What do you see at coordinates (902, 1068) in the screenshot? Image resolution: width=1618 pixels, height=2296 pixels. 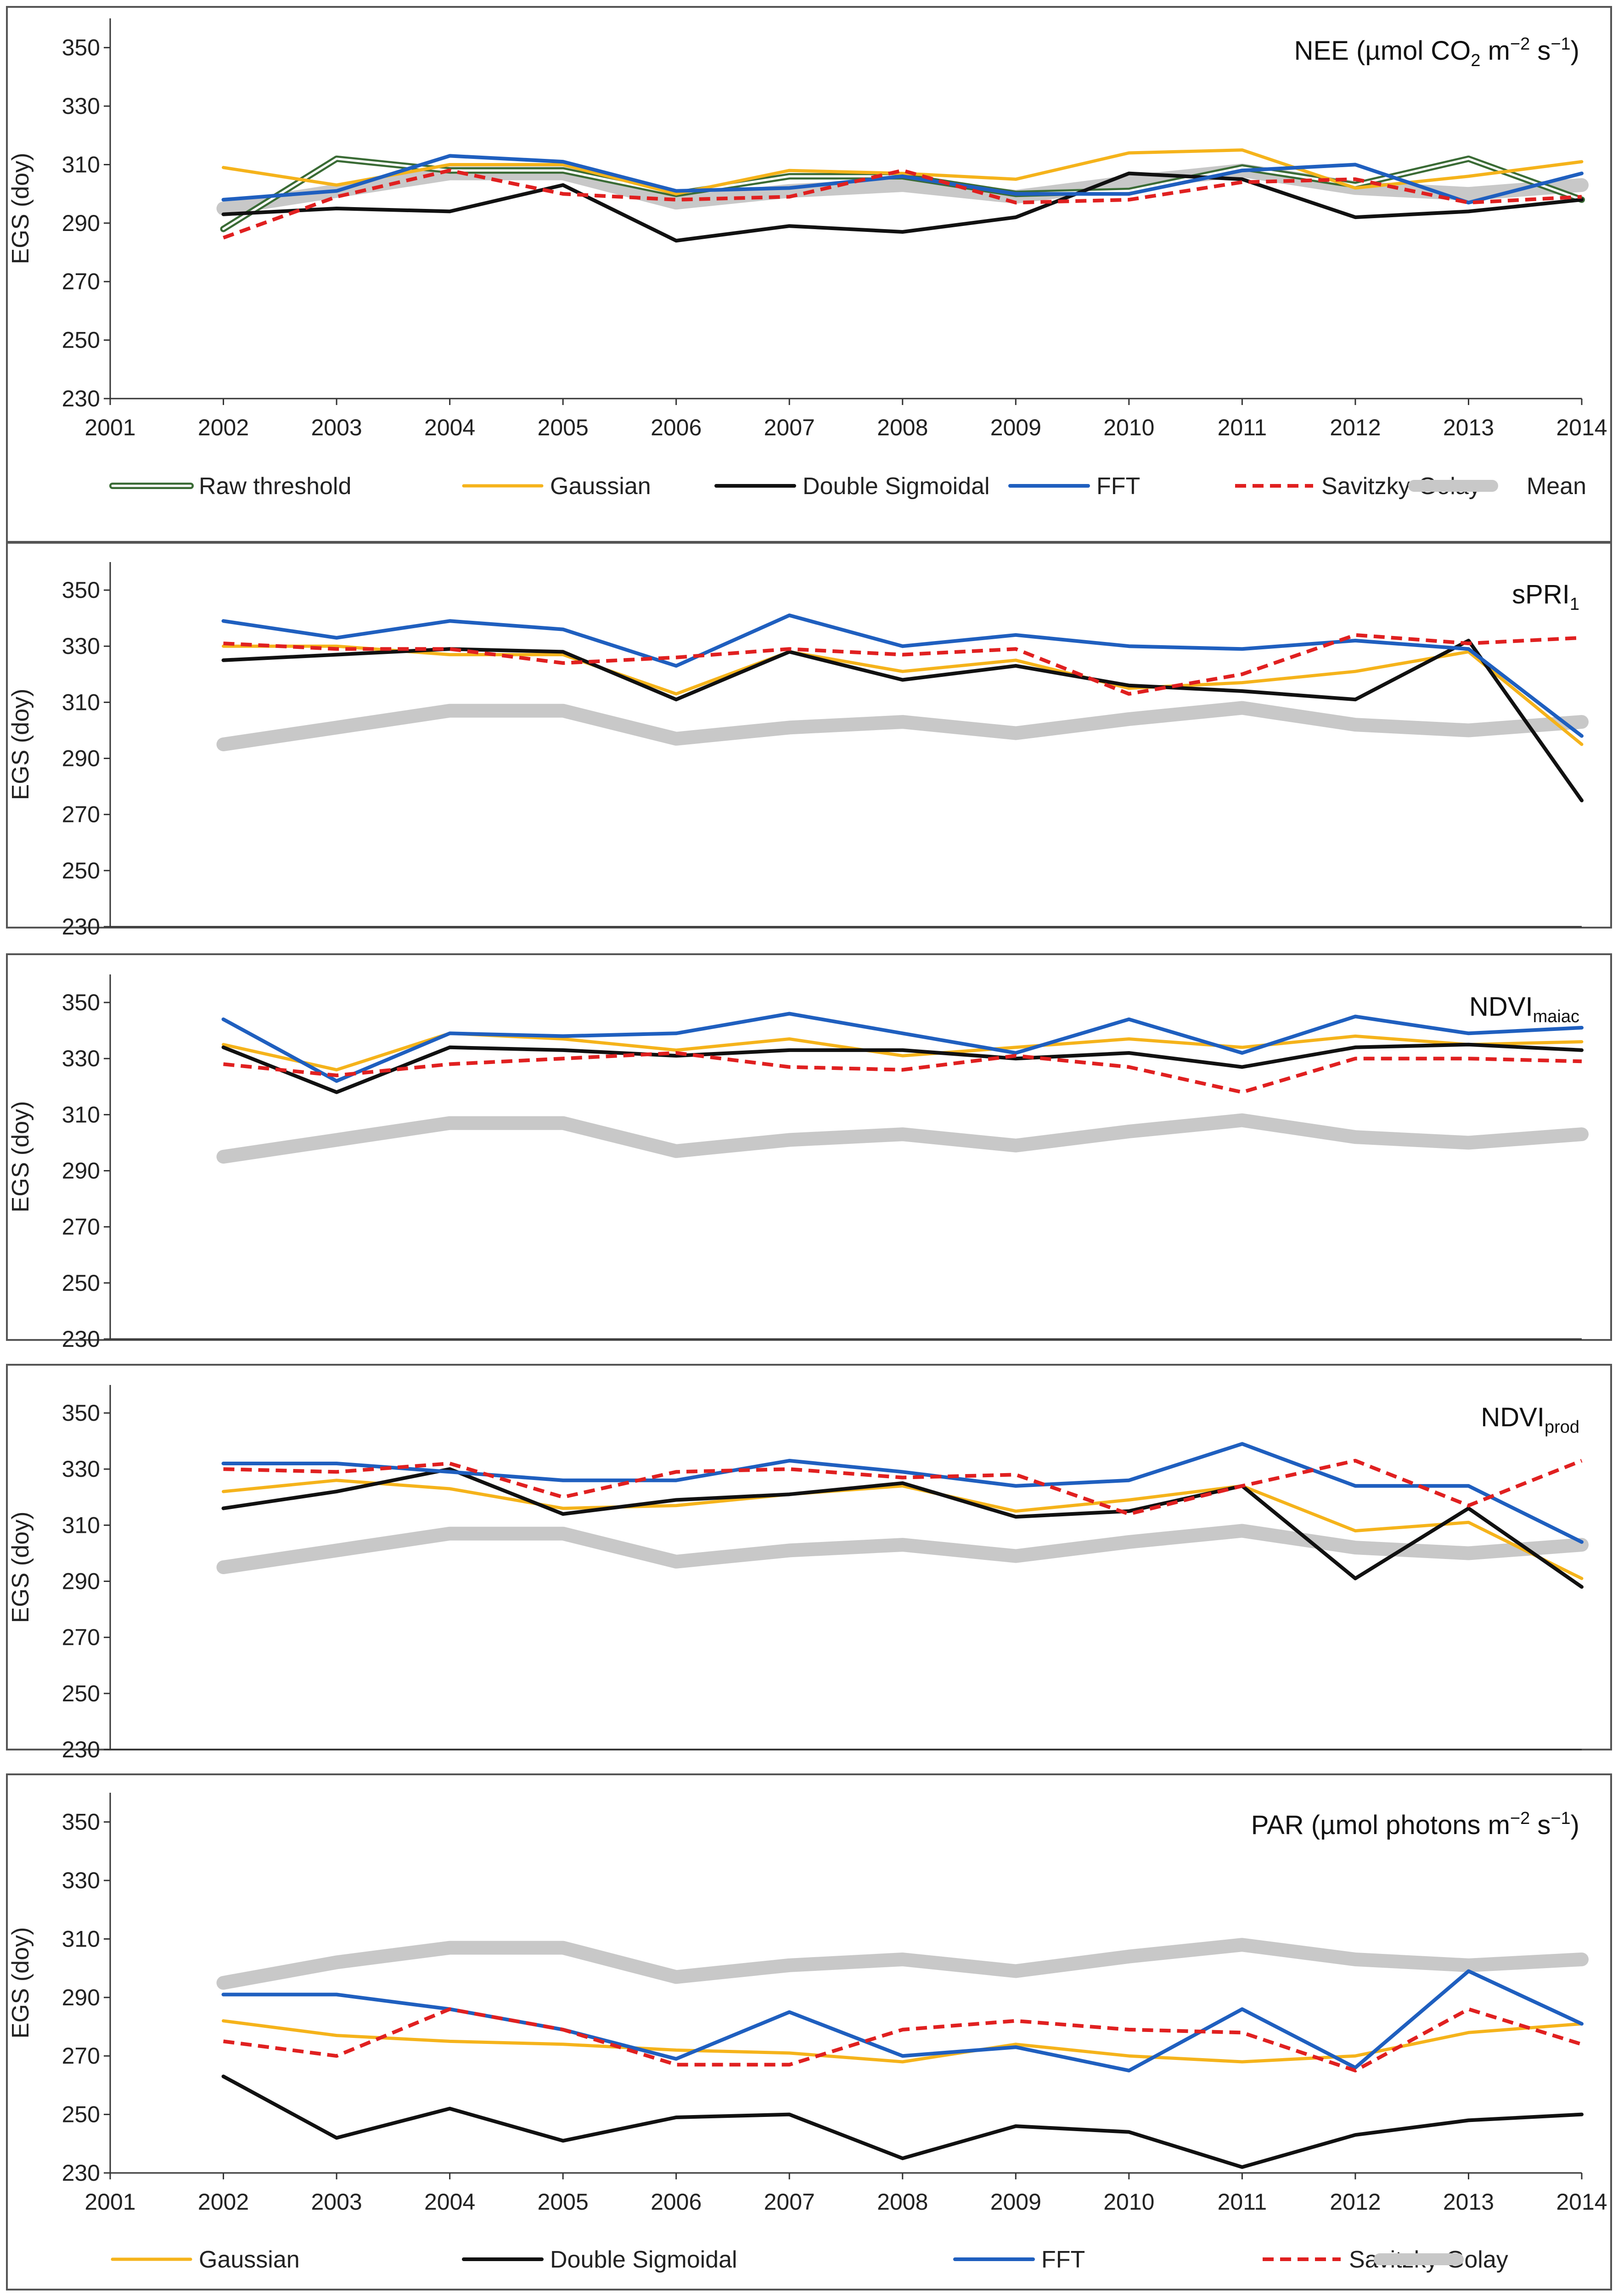 I see `series-double-sigmoidal` at bounding box center [902, 1068].